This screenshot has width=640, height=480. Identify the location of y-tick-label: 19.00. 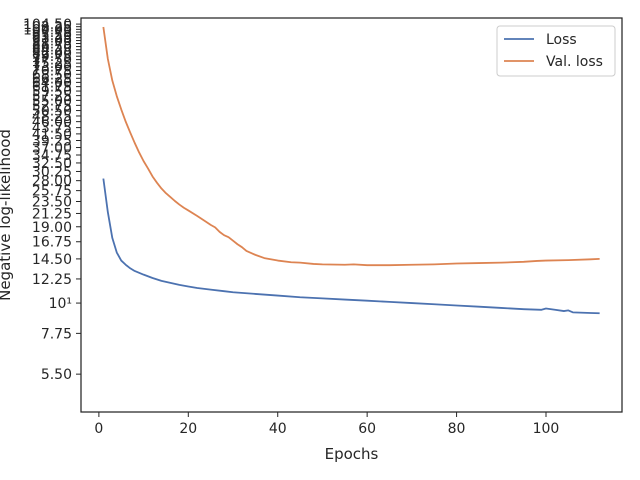
(52, 228).